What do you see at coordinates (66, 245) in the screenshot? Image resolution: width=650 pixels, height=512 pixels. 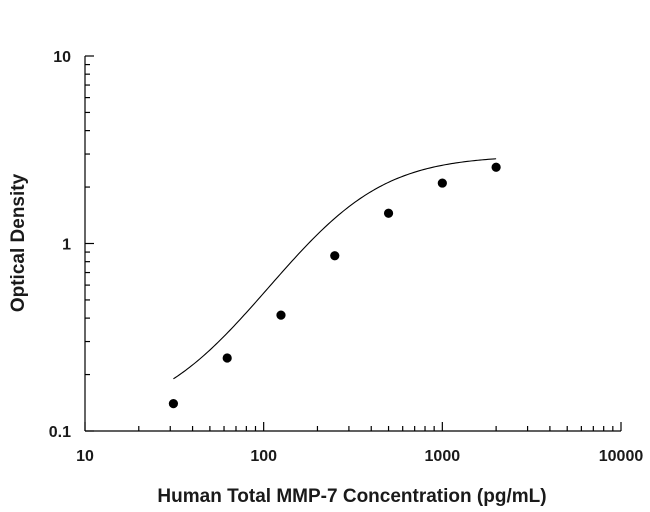 I see `y-tick-label: 1` at bounding box center [66, 245].